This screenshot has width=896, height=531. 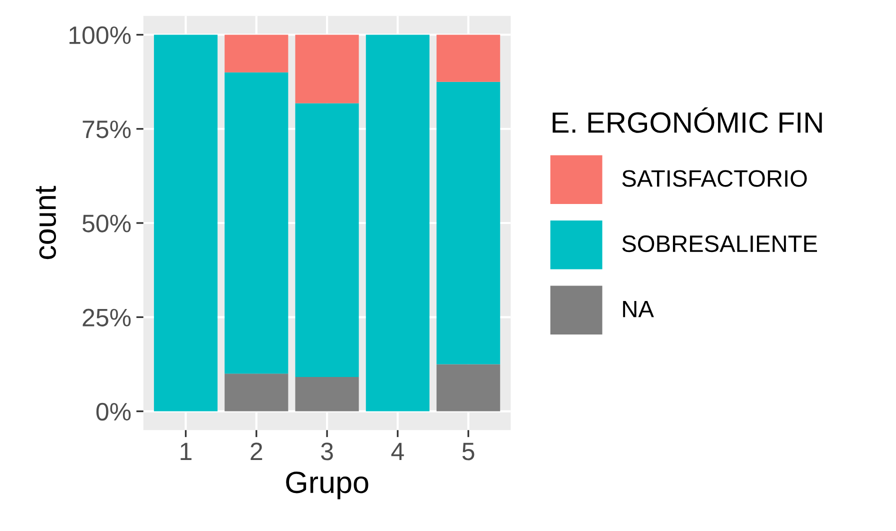 I want to click on x-tick-label: 2, so click(x=256, y=451).